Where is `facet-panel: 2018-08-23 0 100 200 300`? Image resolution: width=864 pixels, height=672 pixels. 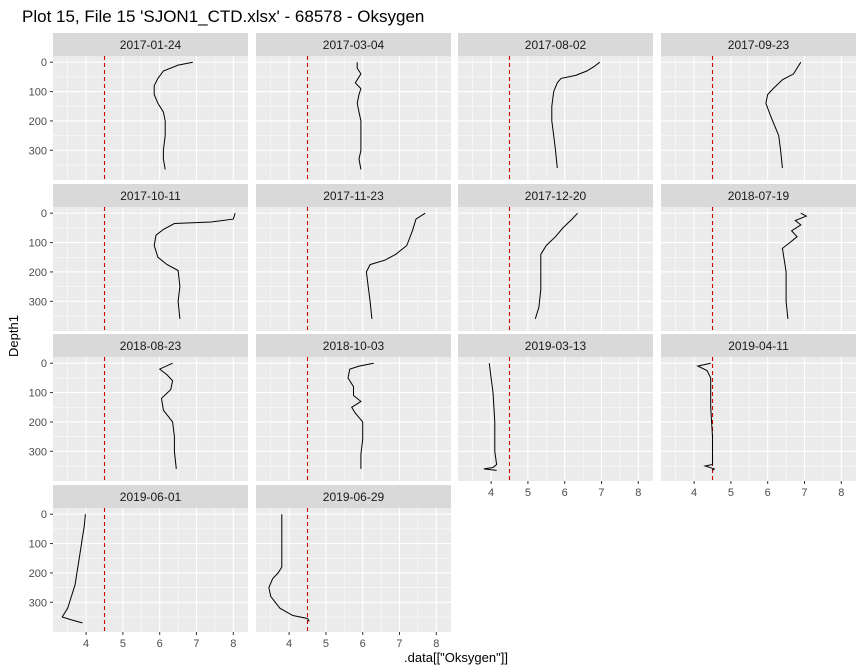
facet-panel: 2018-08-23 0 100 200 300 is located at coordinates (138, 407).